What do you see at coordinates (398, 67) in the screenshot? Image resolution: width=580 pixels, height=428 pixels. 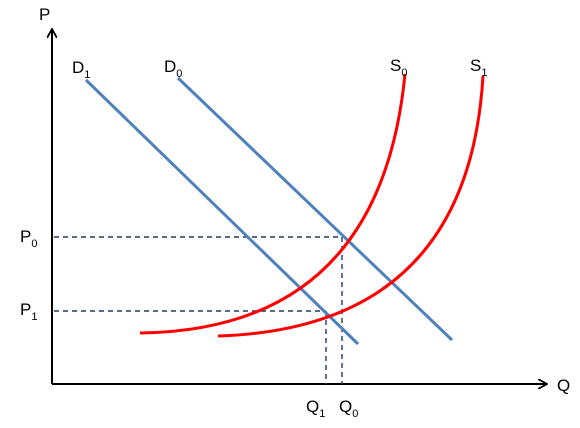 I see `label-s0: S0` at bounding box center [398, 67].